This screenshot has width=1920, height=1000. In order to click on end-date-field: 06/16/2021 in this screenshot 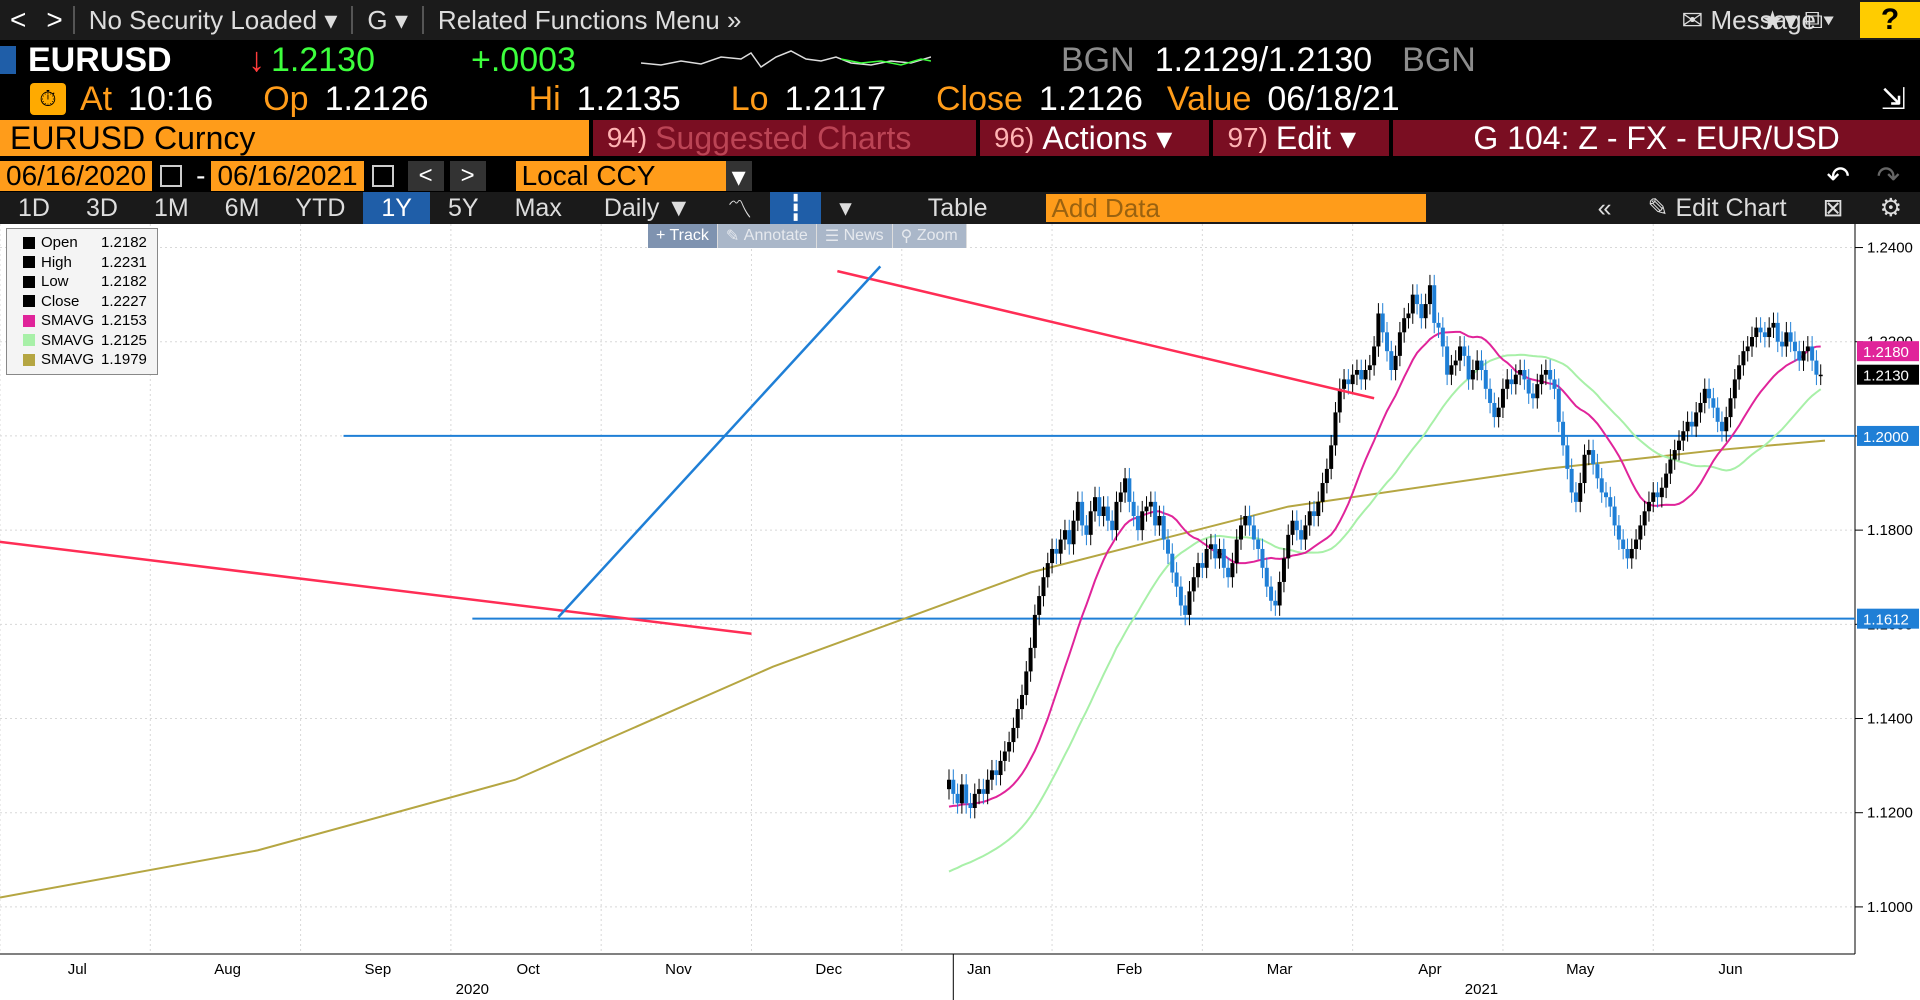, I will do `click(287, 175)`.